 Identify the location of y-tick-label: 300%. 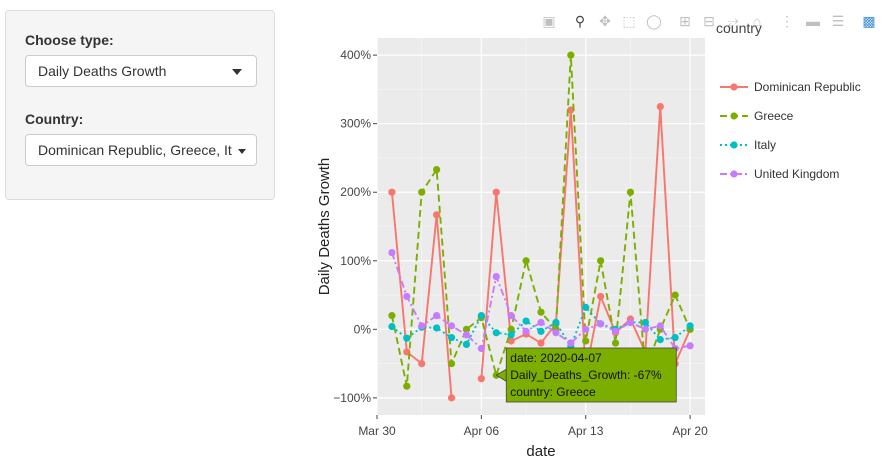
(355, 124).